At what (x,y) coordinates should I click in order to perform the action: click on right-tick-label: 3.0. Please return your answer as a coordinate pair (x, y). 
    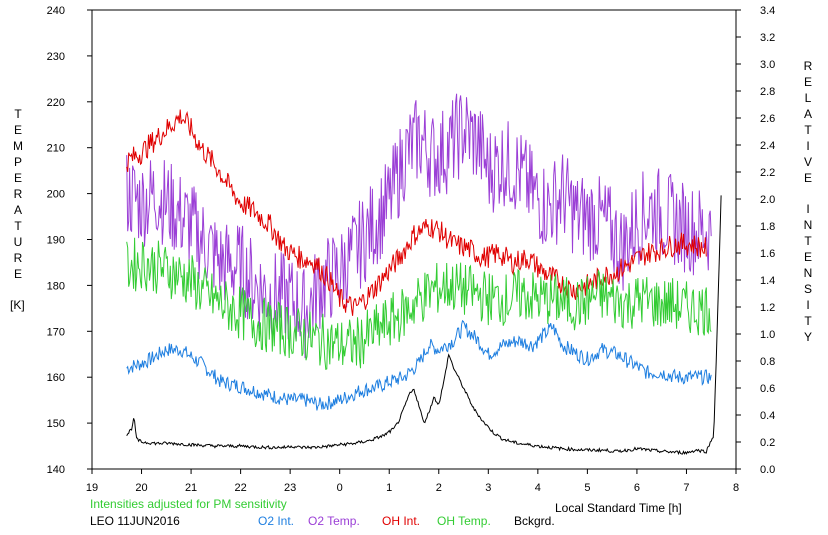
    Looking at the image, I should click on (767, 65).